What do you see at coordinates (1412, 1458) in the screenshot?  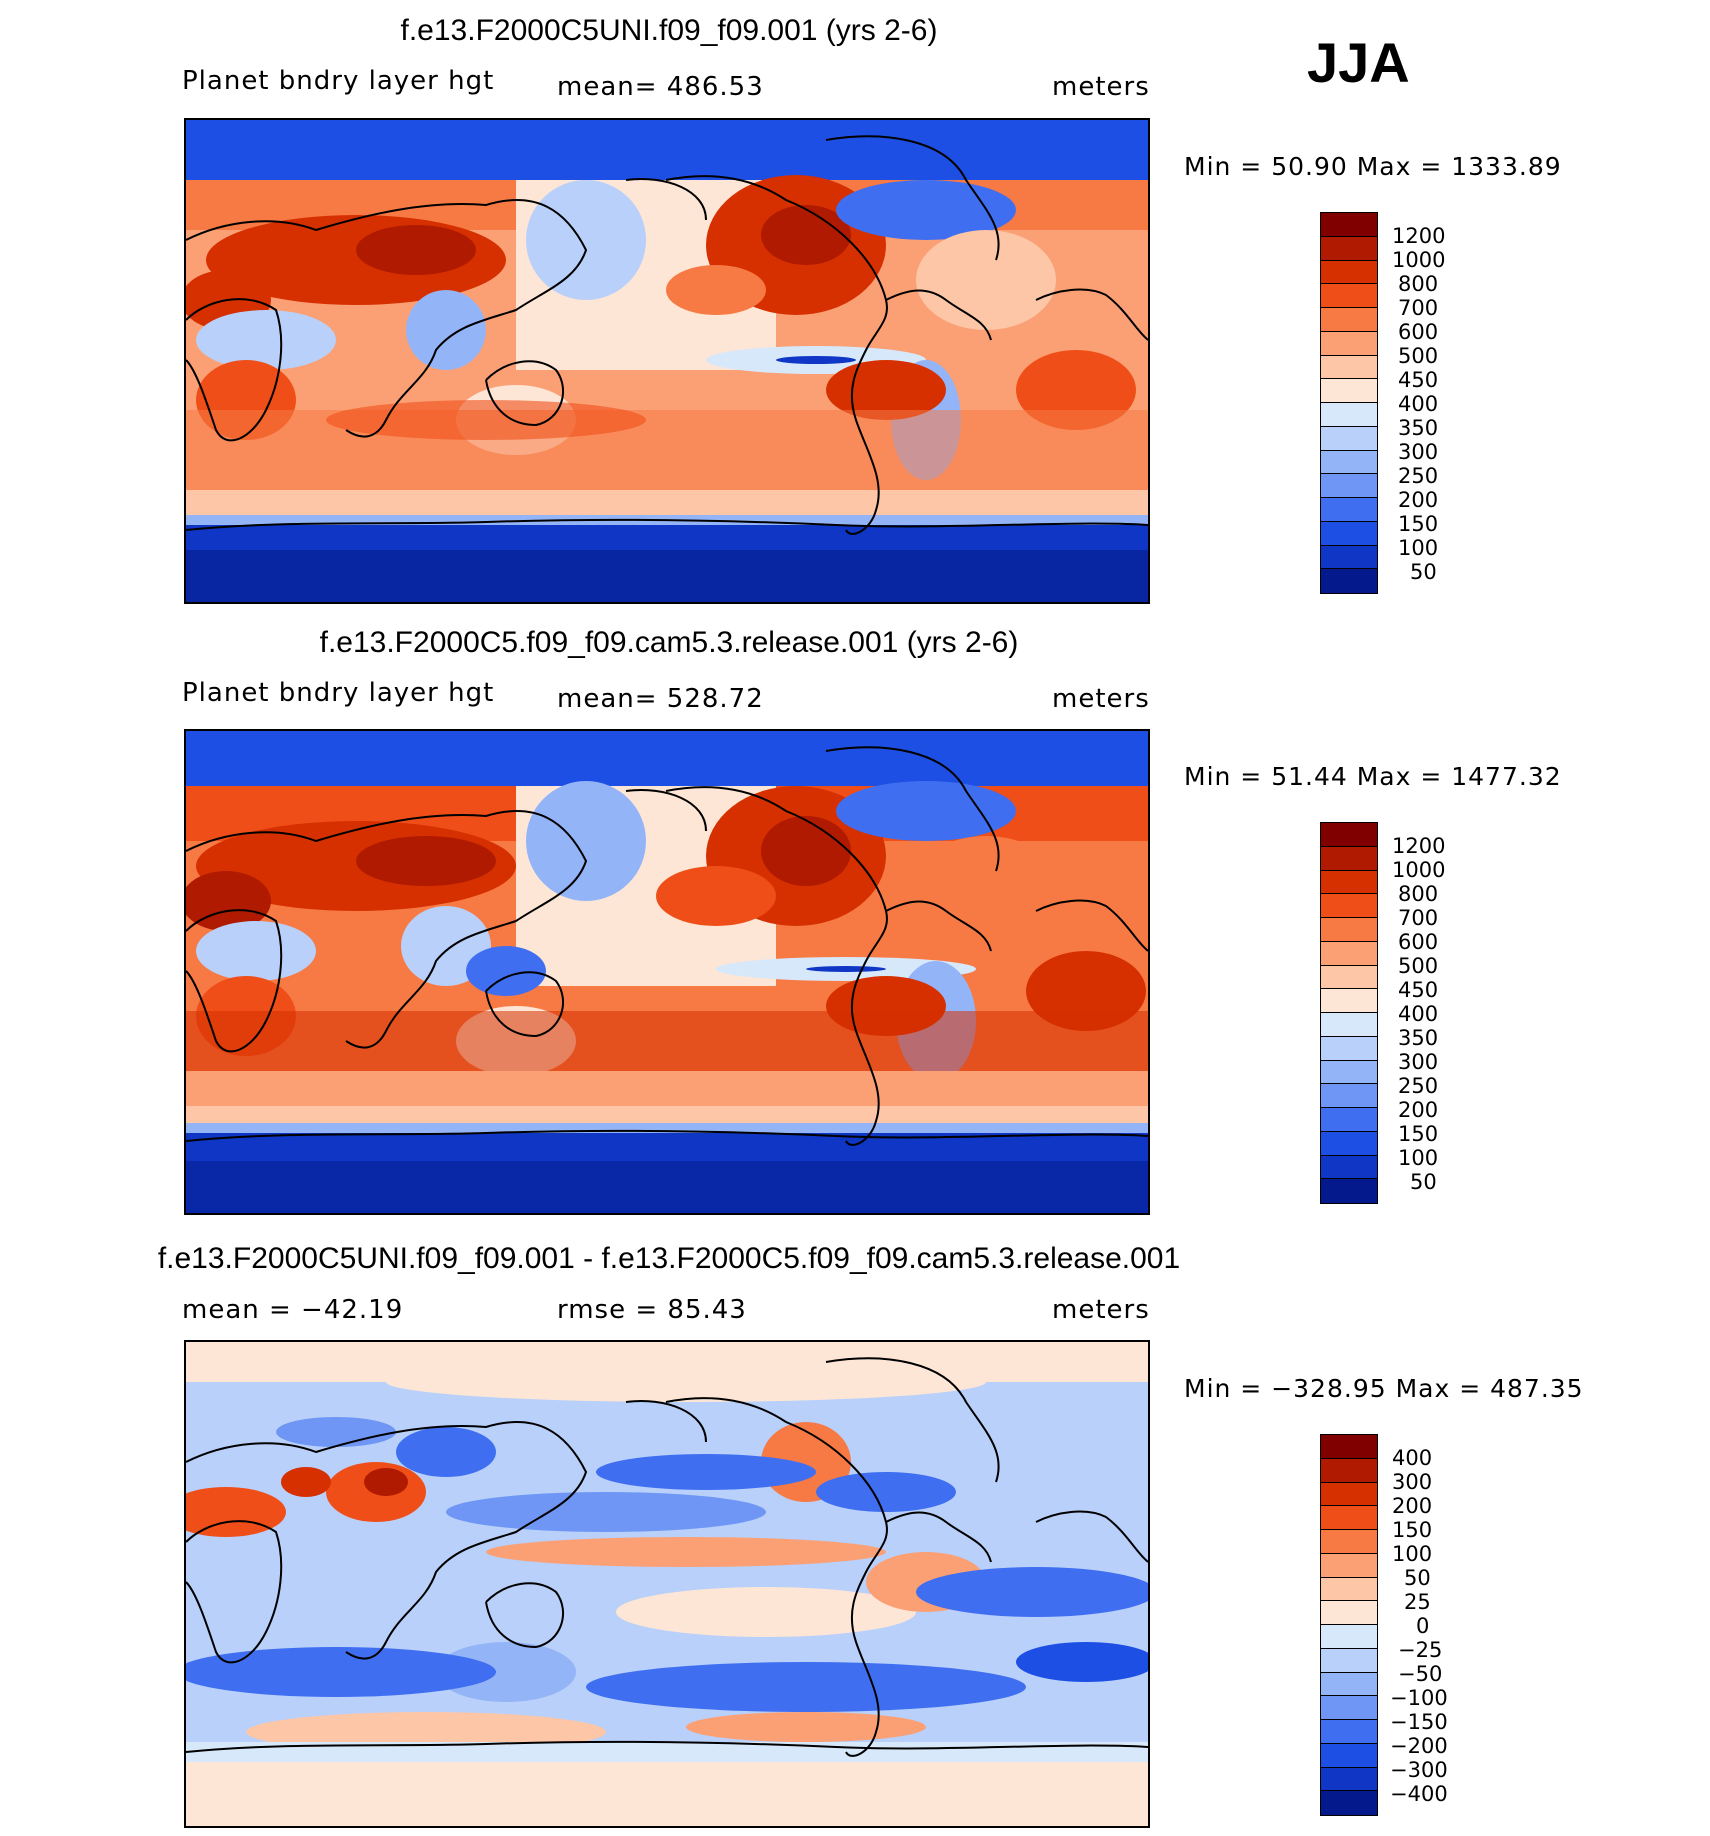 I see `panel-3-colorbar-tick-label: 400` at bounding box center [1412, 1458].